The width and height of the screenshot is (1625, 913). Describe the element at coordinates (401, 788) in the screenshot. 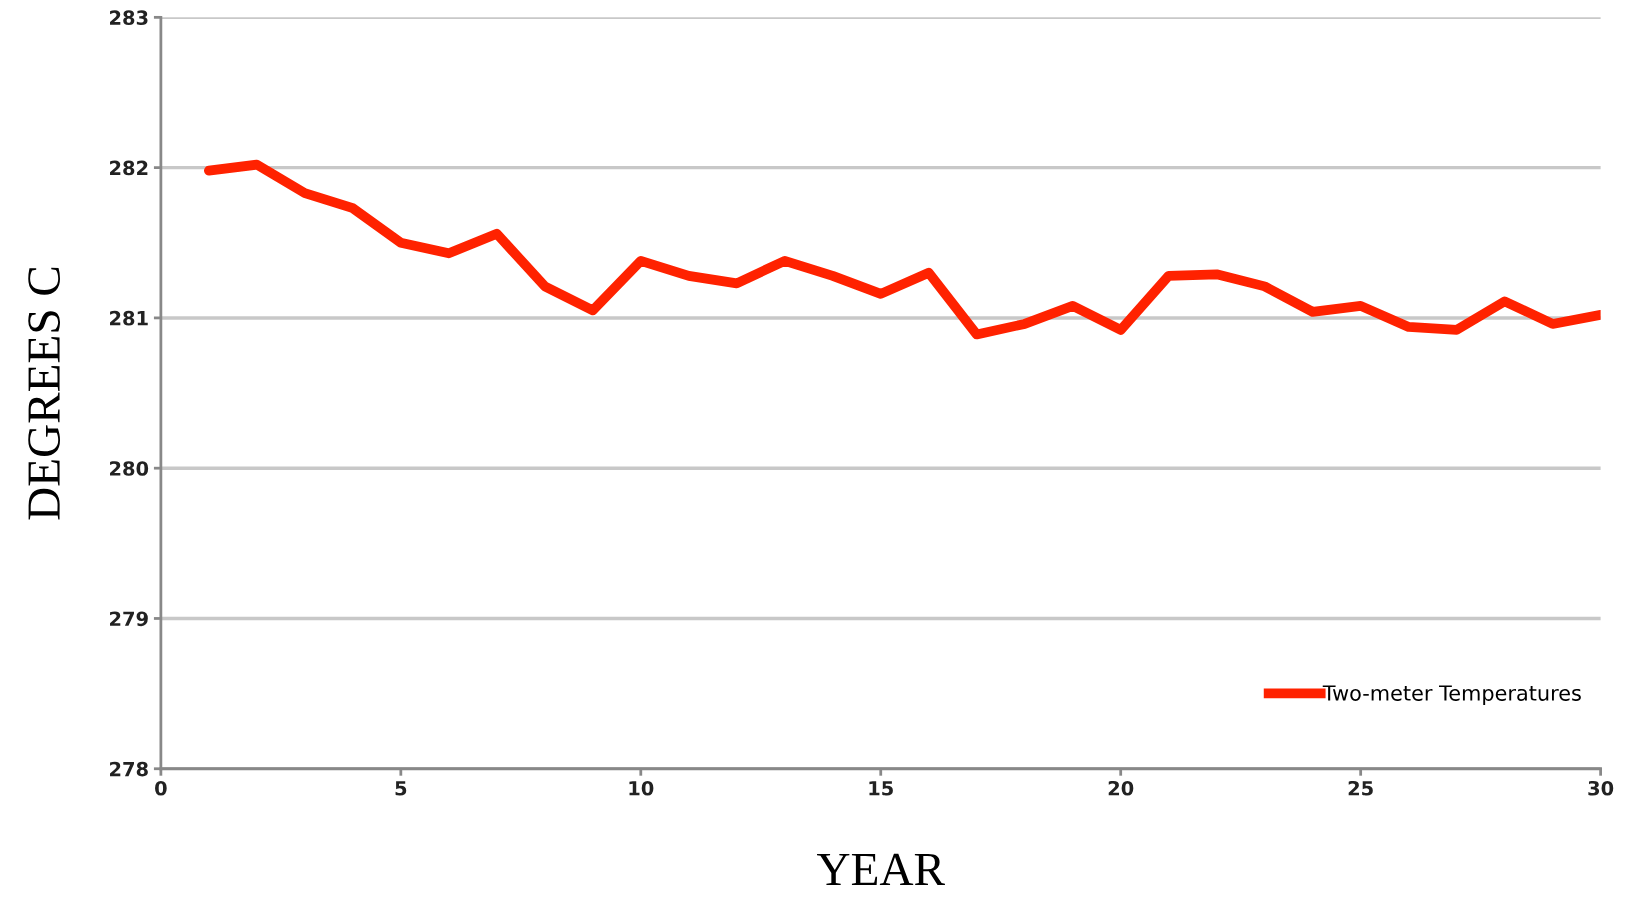

I see `x-tick-label: 5` at that location.